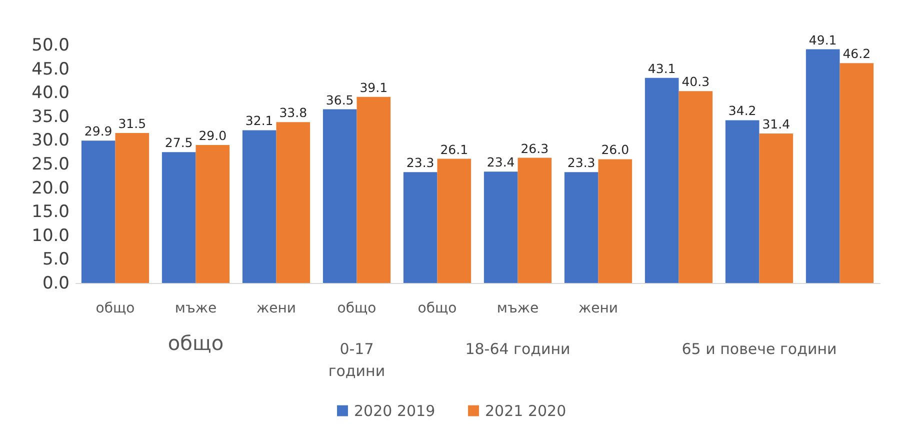  Describe the element at coordinates (51, 164) in the screenshot. I see `y-tick-label: 25.0` at that location.